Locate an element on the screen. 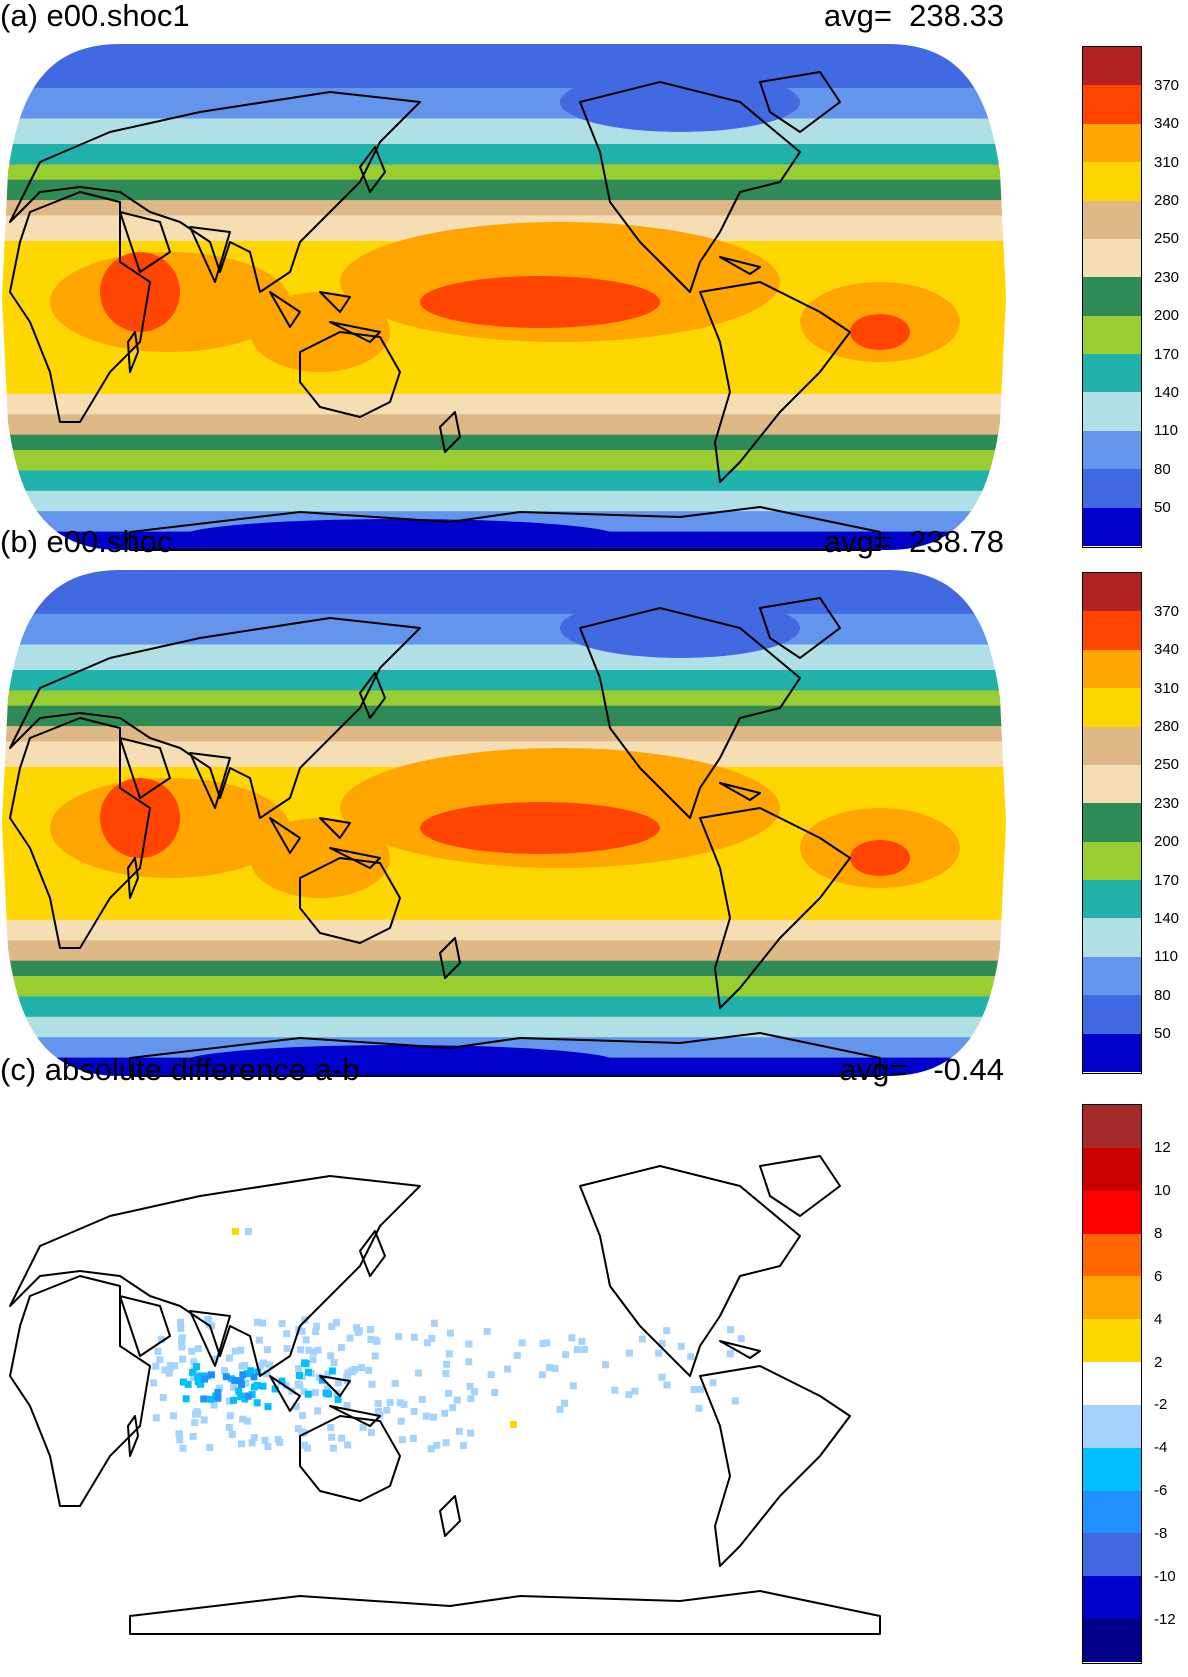 This screenshot has height=1677, width=1188. panel-average: avg= 238.78 is located at coordinates (913, 541).